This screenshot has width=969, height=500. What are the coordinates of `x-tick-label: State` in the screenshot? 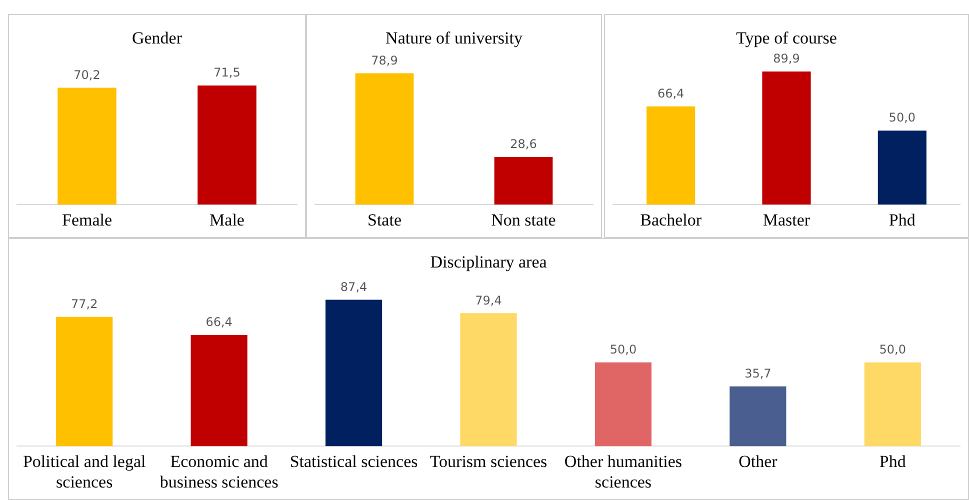 It's located at (385, 220).